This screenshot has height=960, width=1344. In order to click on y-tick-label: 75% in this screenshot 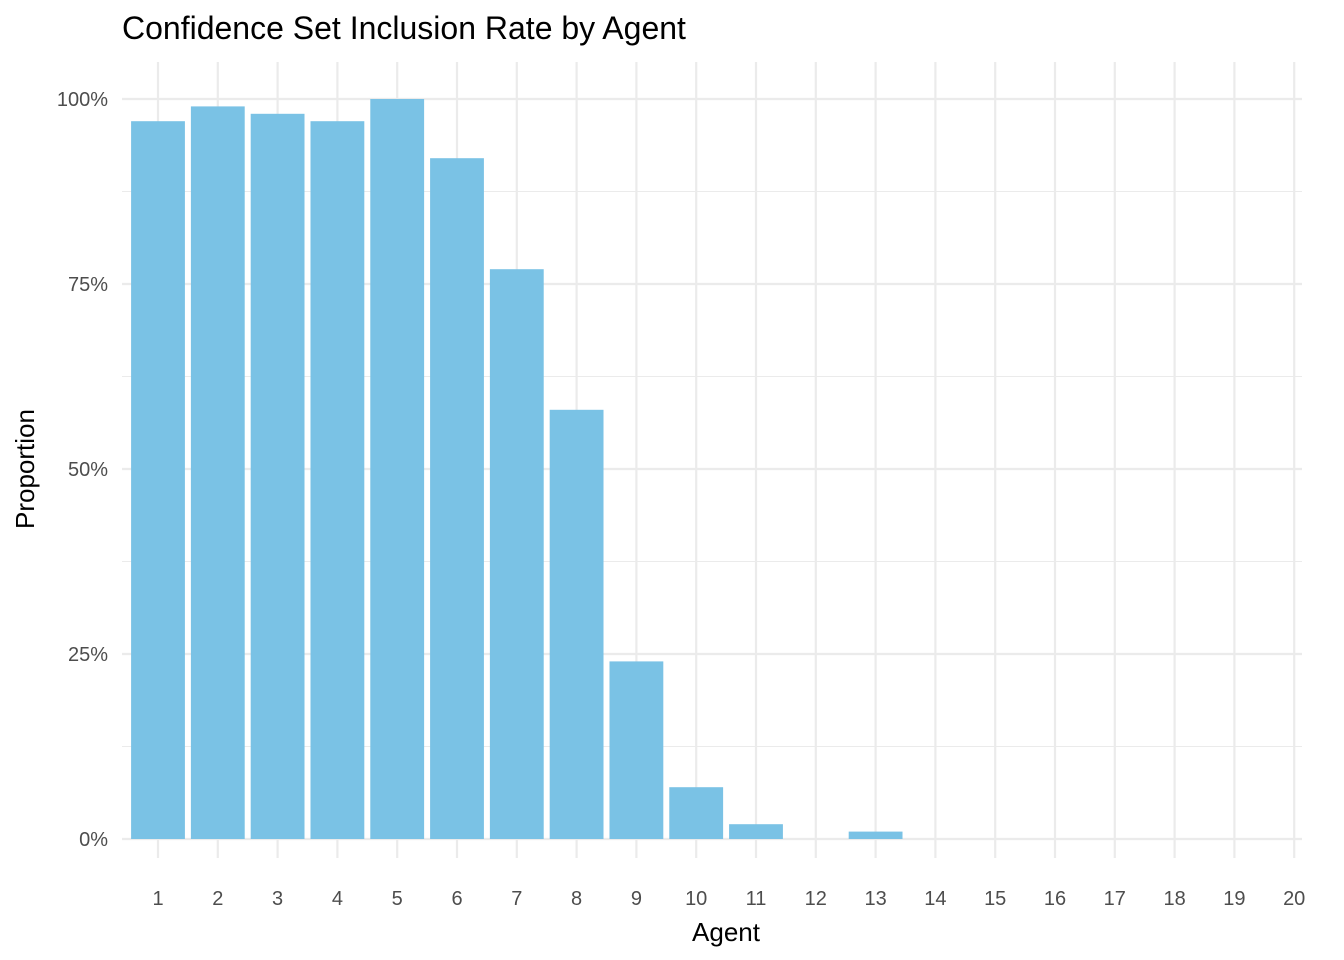, I will do `click(88, 285)`.